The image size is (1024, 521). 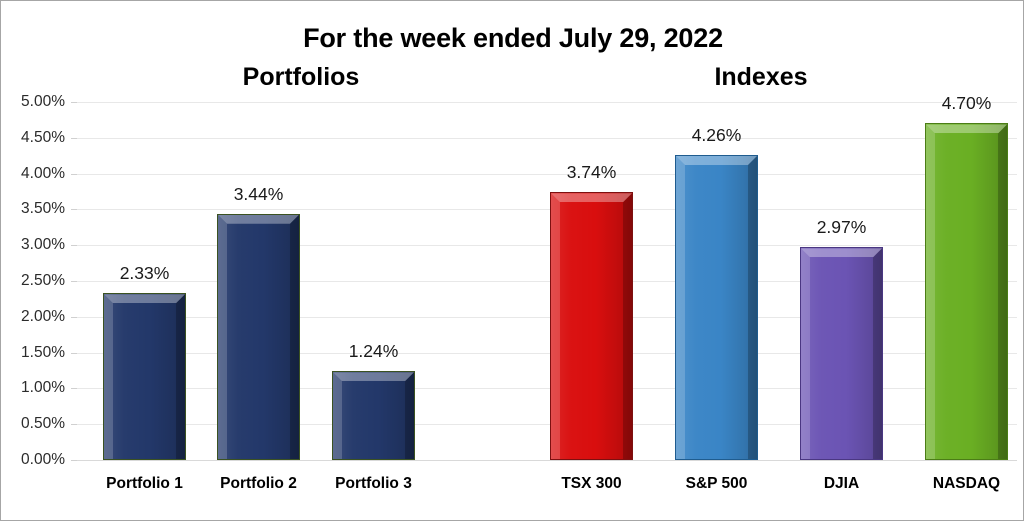 What do you see at coordinates (716, 134) in the screenshot?
I see `bar-value-label: 4.26%` at bounding box center [716, 134].